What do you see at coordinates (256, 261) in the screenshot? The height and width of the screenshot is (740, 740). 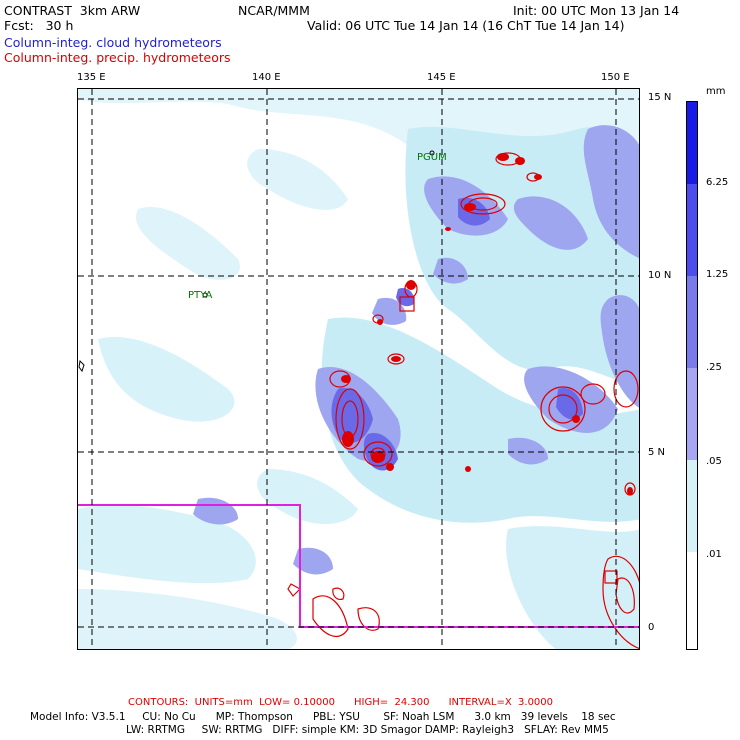 I see `island-outlines` at bounding box center [256, 261].